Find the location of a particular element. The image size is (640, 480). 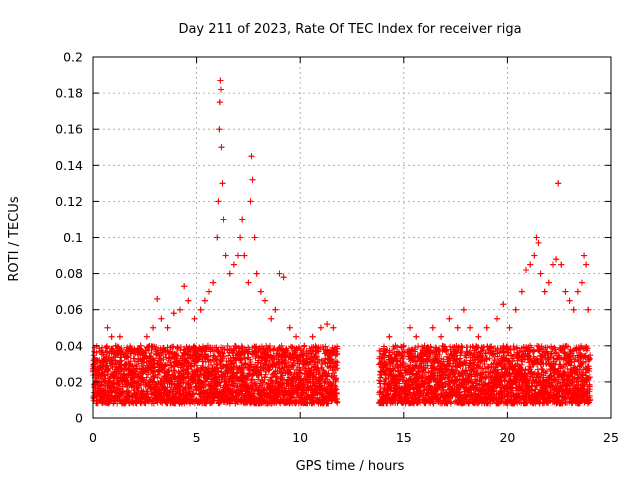

y-tick-label: 0.14 is located at coordinates (69, 165).